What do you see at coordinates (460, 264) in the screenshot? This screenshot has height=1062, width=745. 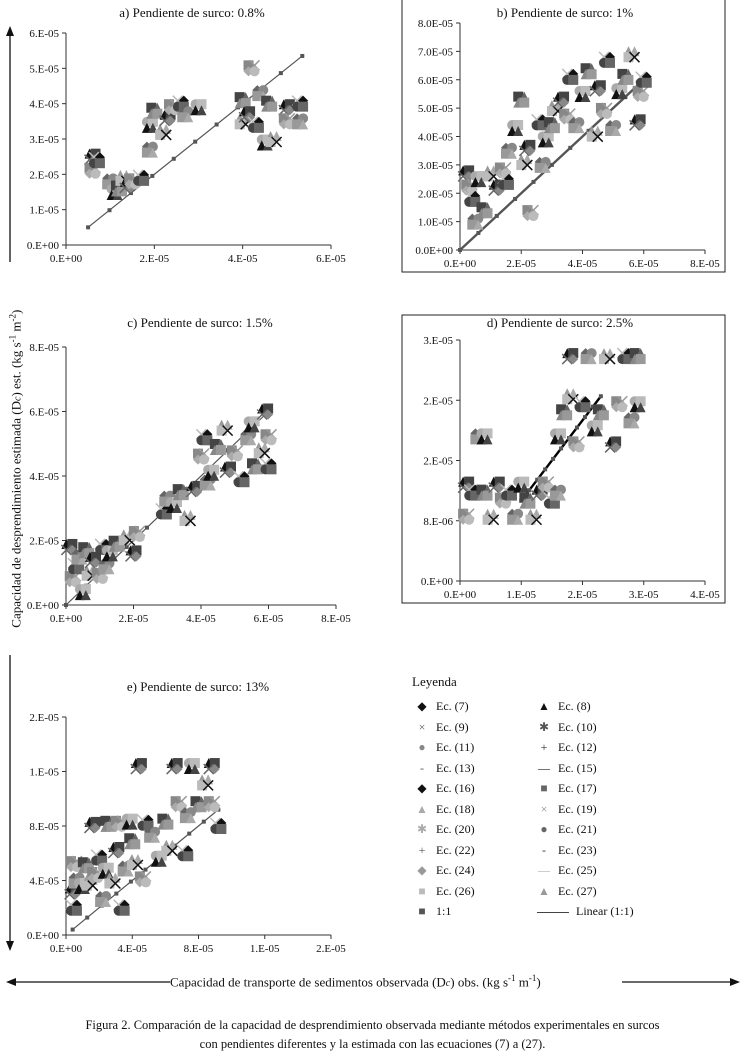 I see `chart-b-x-tick-label: 0.E+00` at bounding box center [460, 264].